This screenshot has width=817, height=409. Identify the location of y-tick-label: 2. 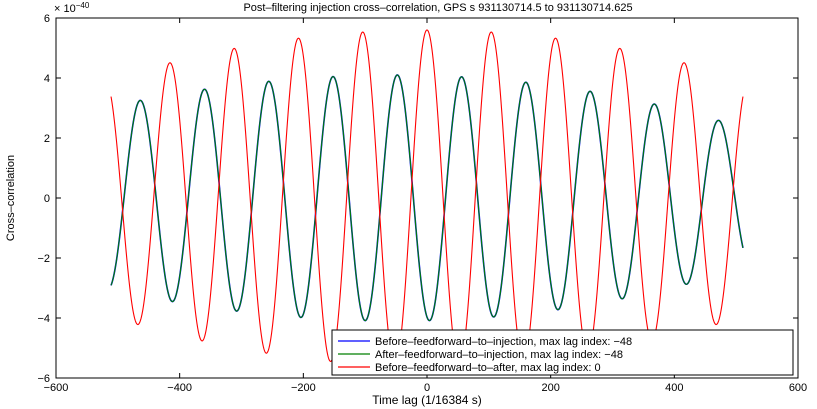
(47, 139).